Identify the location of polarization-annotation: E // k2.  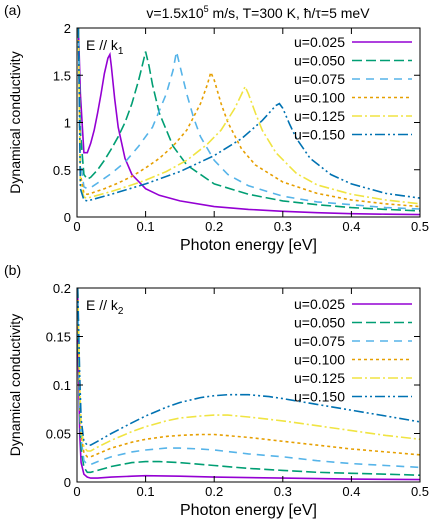
(105, 307).